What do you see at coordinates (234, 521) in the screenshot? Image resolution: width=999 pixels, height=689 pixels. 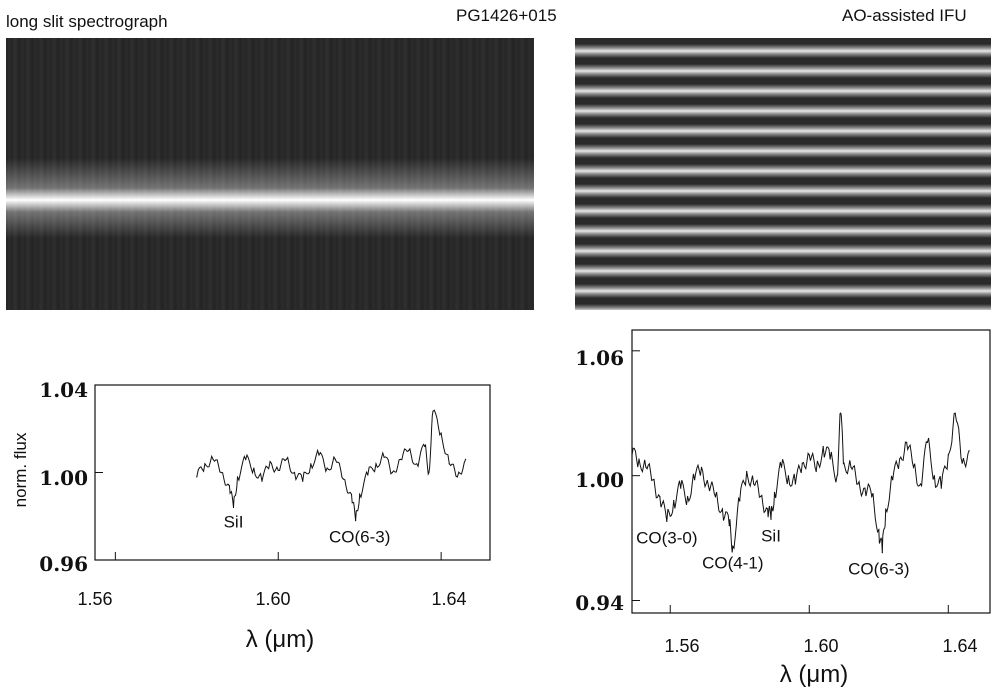 I see `left-line-annotation: SiI` at bounding box center [234, 521].